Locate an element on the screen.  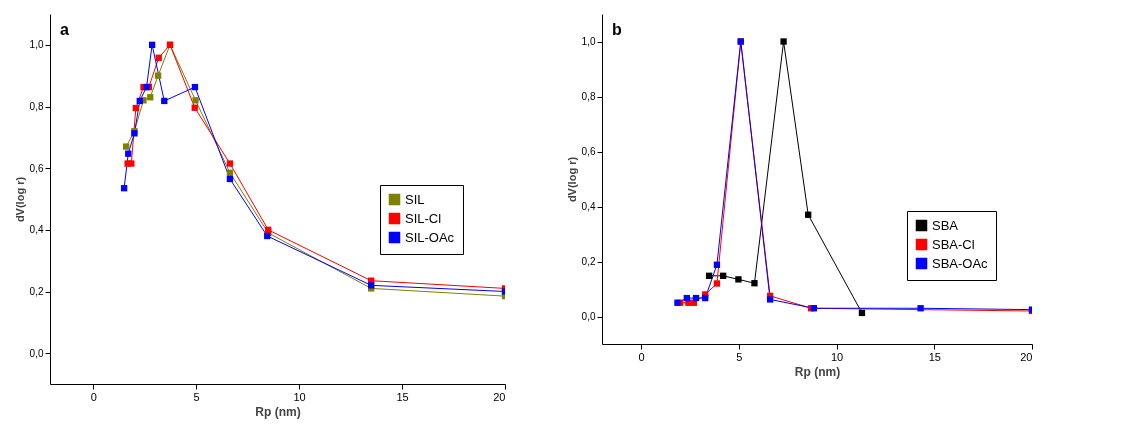
legend-label: SIL-OAc is located at coordinates (430, 237).